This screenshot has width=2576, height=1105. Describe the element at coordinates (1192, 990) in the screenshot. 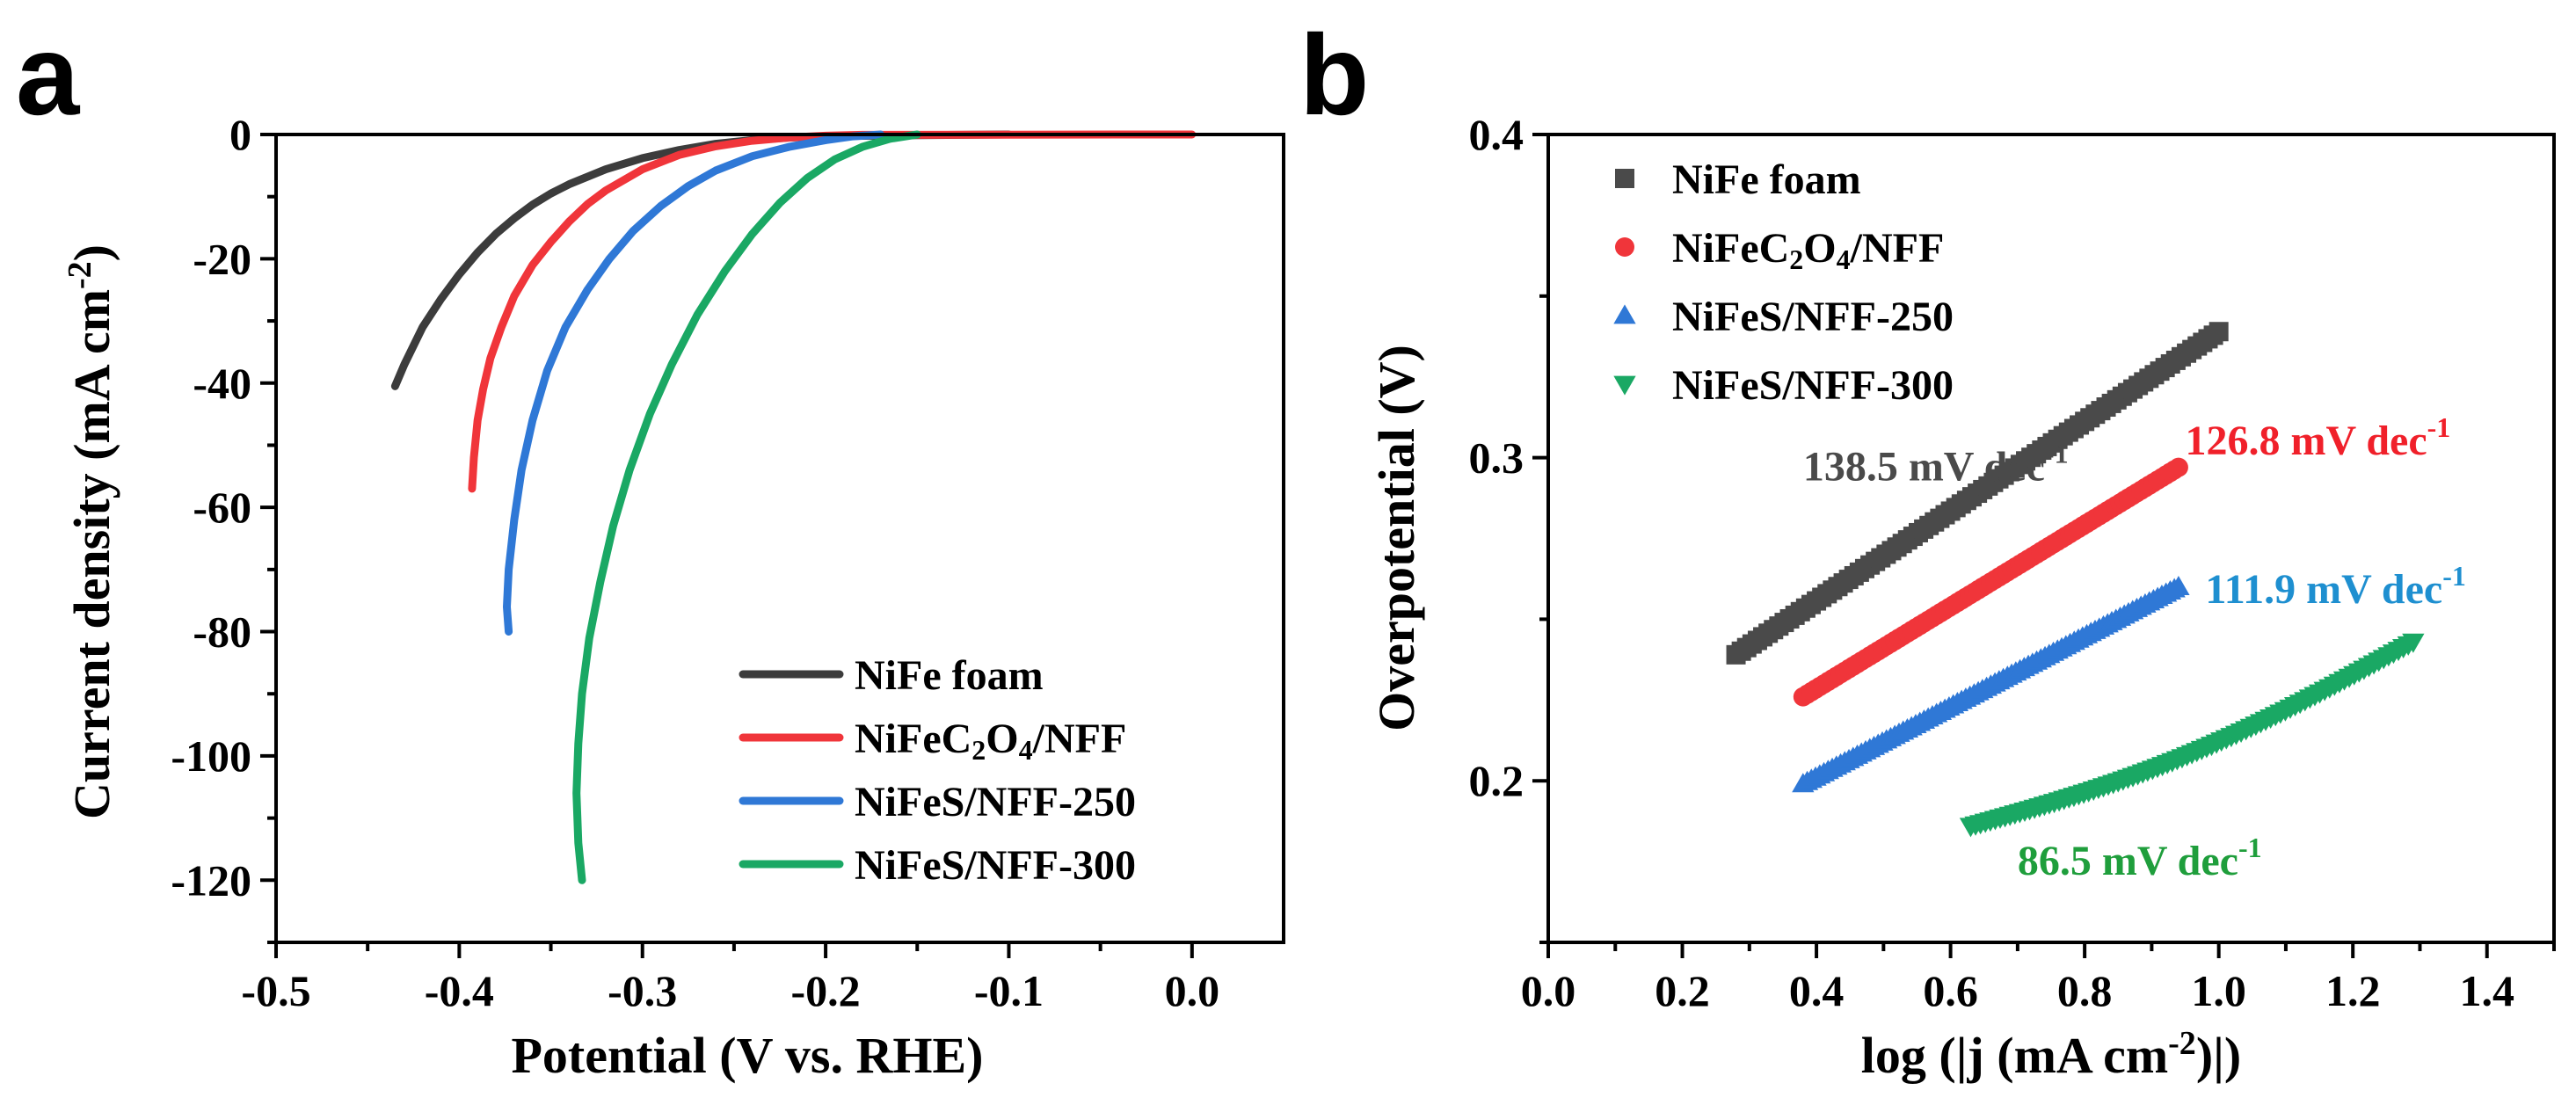

I see `panel-a-x-tick-label: 0.0` at that location.